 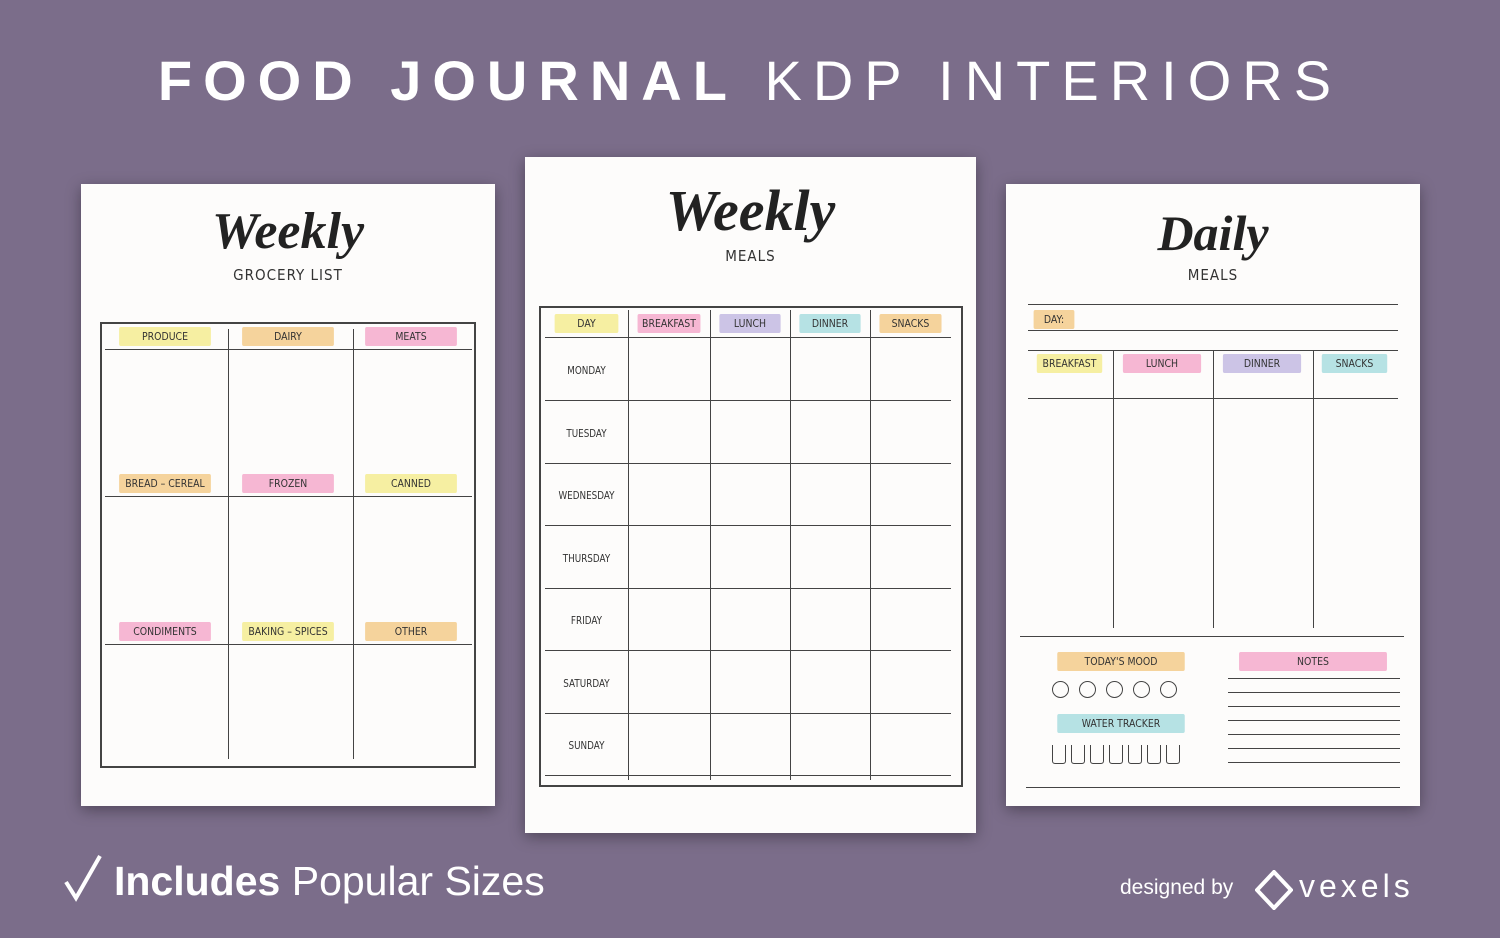 I want to click on meal-label: BREAKFAST, so click(x=1069, y=363).